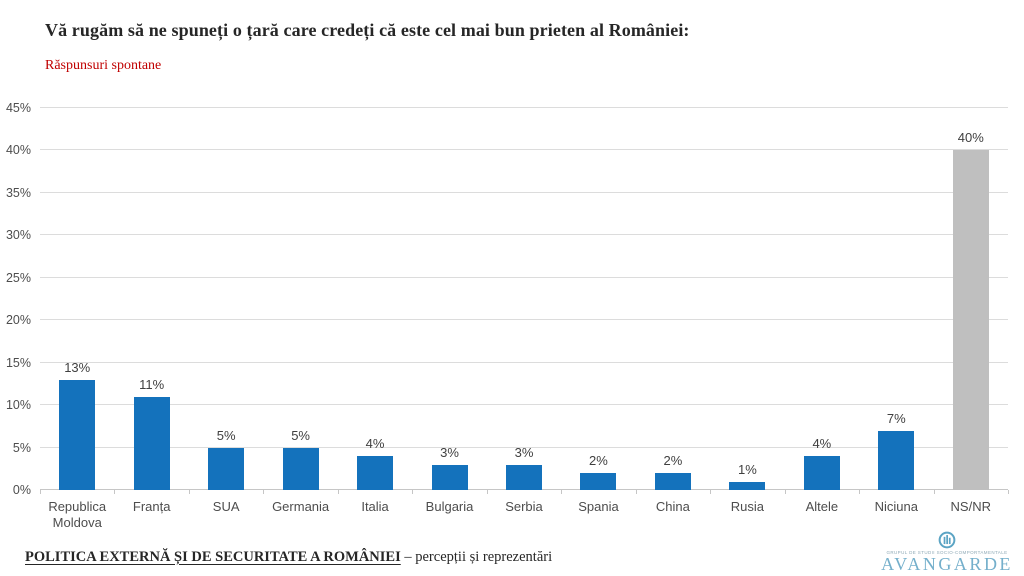 The image size is (1024, 576). What do you see at coordinates (77, 367) in the screenshot?
I see `bar-value-label: 13%` at bounding box center [77, 367].